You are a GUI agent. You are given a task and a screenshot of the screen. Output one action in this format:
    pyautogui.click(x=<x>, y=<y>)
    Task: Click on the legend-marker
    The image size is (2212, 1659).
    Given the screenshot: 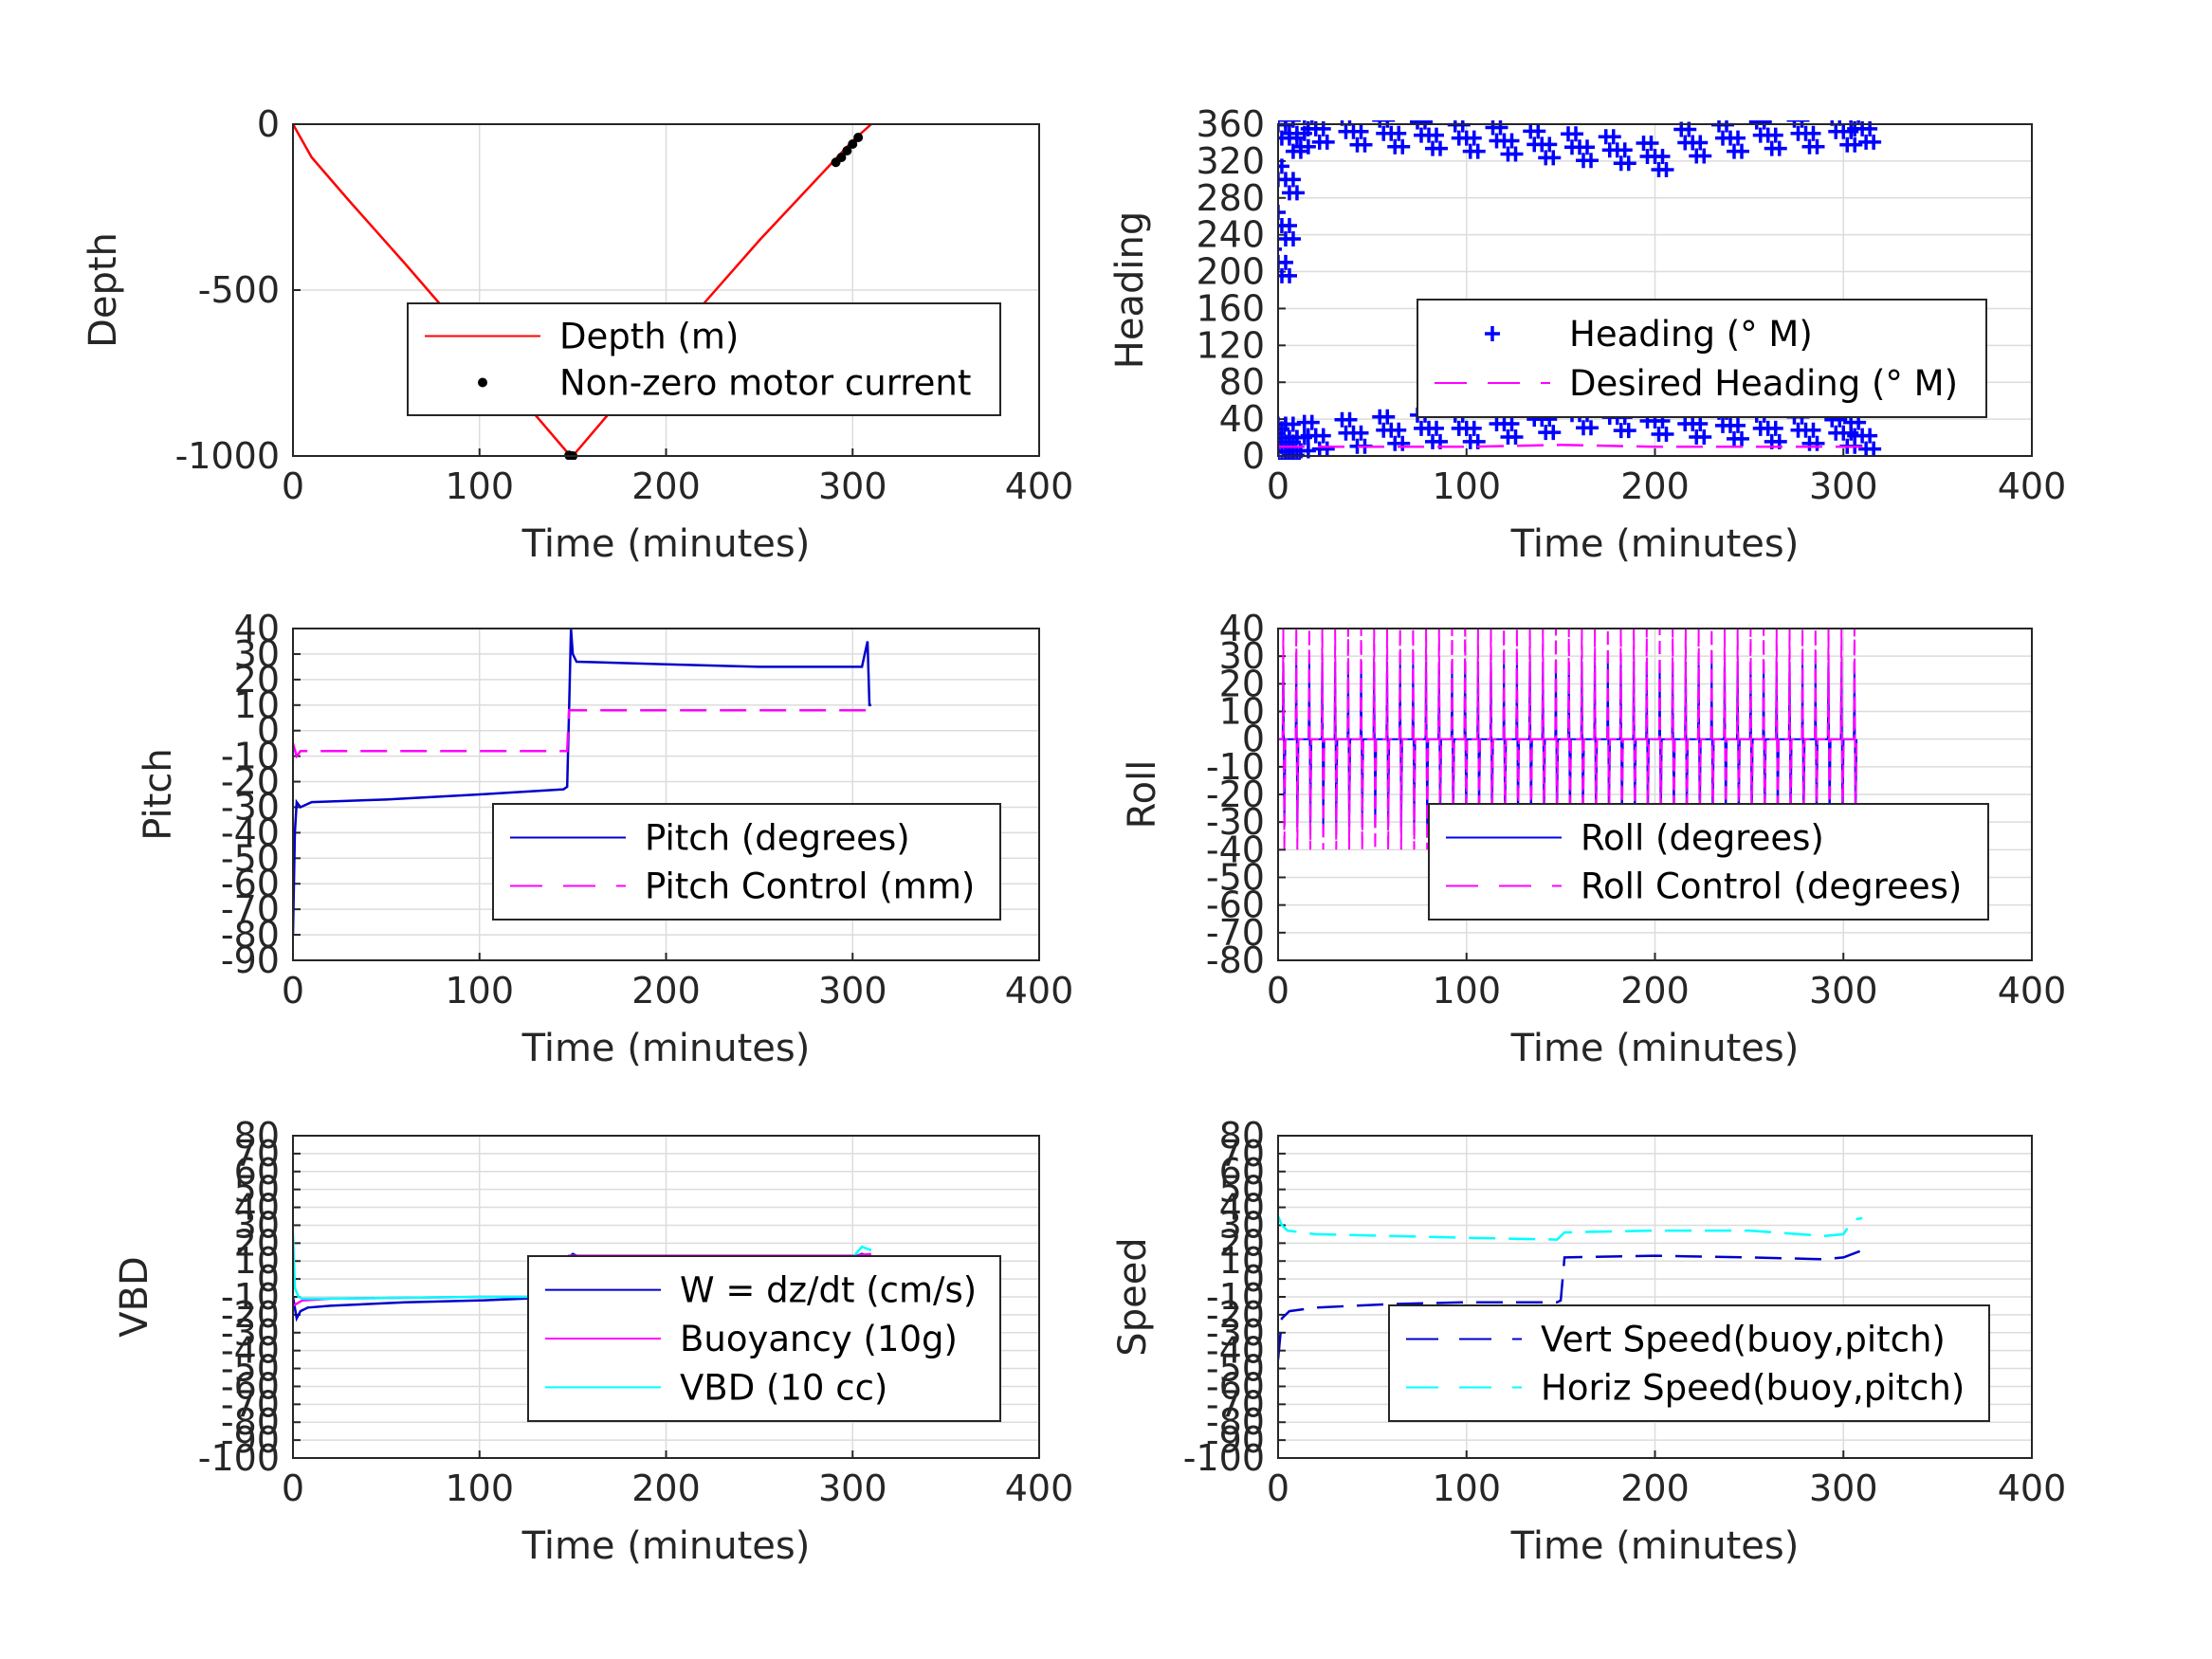 What is the action you would take?
    pyautogui.click(x=482, y=382)
    